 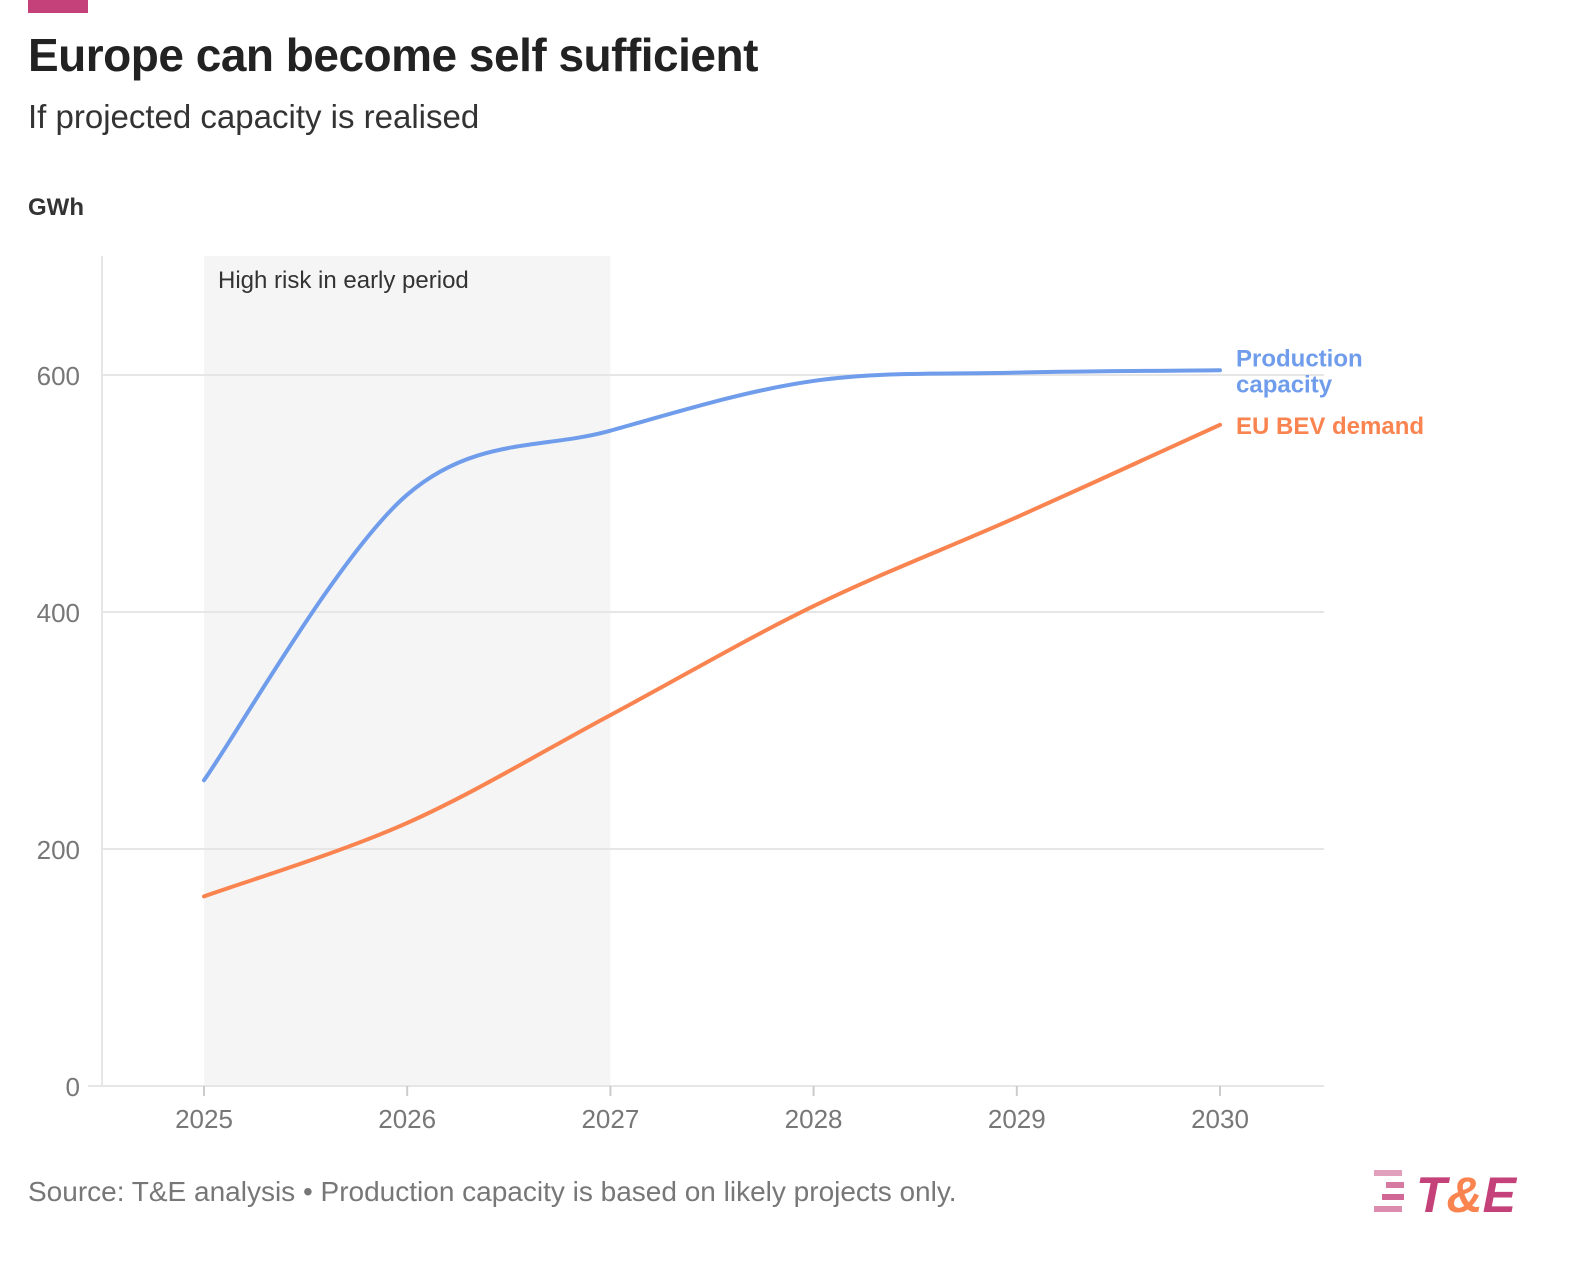 I want to click on annotation-label: High risk in early period, so click(x=343, y=280).